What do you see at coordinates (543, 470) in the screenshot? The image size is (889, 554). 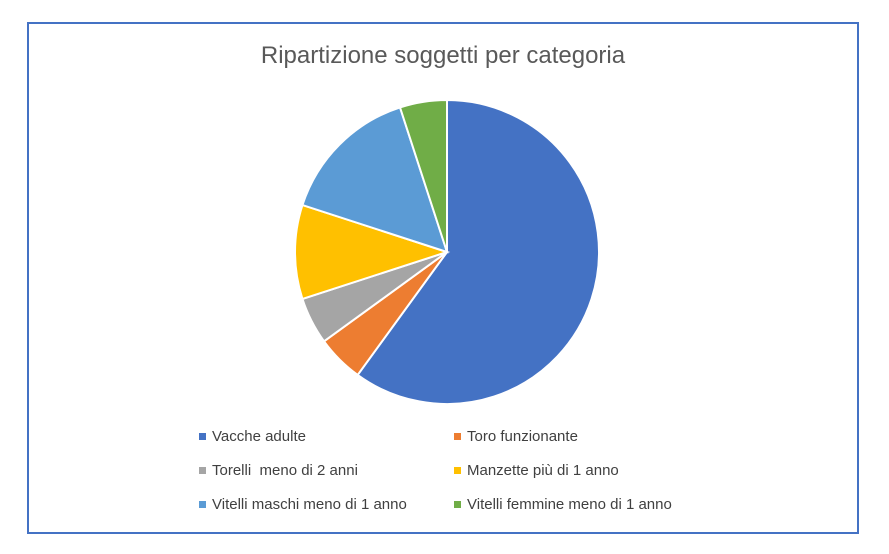 I see `legend-label: Manzette più di 1 anno` at bounding box center [543, 470].